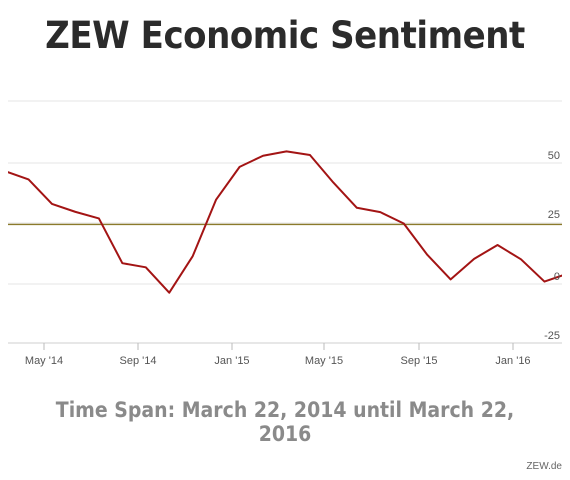 Image resolution: width=570 pixels, height=480 pixels. Describe the element at coordinates (44, 361) in the screenshot. I see `x-tick-label: May '14` at that location.